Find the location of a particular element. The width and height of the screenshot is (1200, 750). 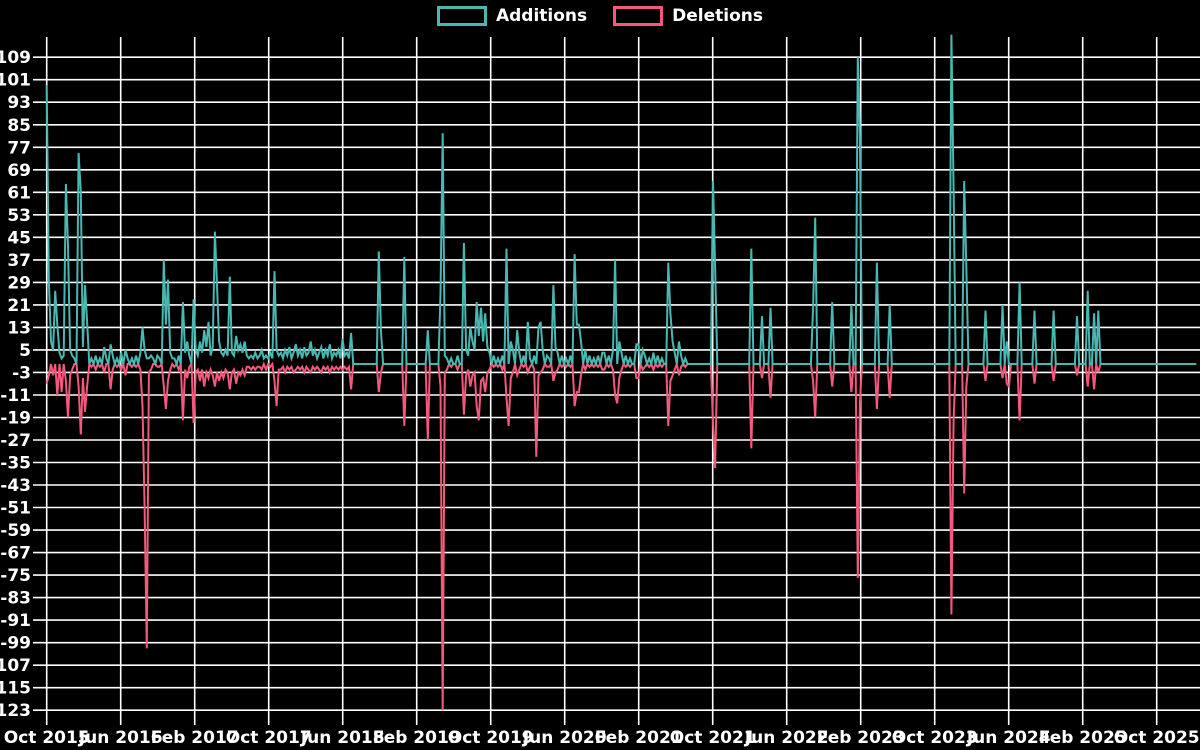

svg-text: -51 is located at coordinates (15, 508).